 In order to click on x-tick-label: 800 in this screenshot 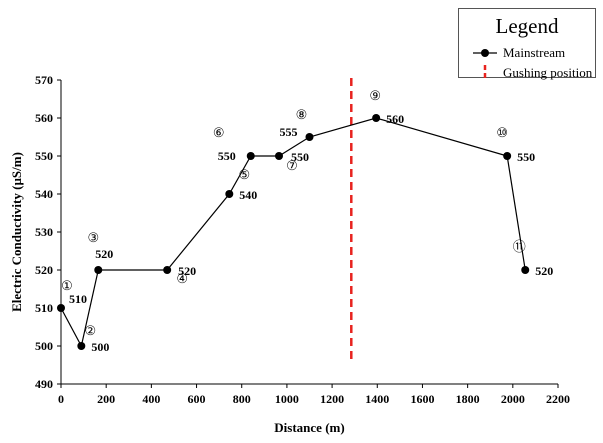, I will do `click(242, 399)`.